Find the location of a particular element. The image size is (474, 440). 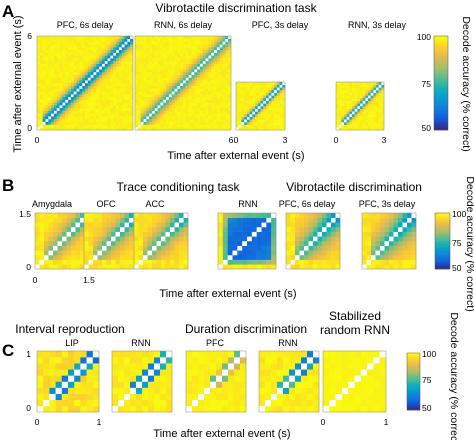

heatmap-frame is located at coordinates (161, 241).